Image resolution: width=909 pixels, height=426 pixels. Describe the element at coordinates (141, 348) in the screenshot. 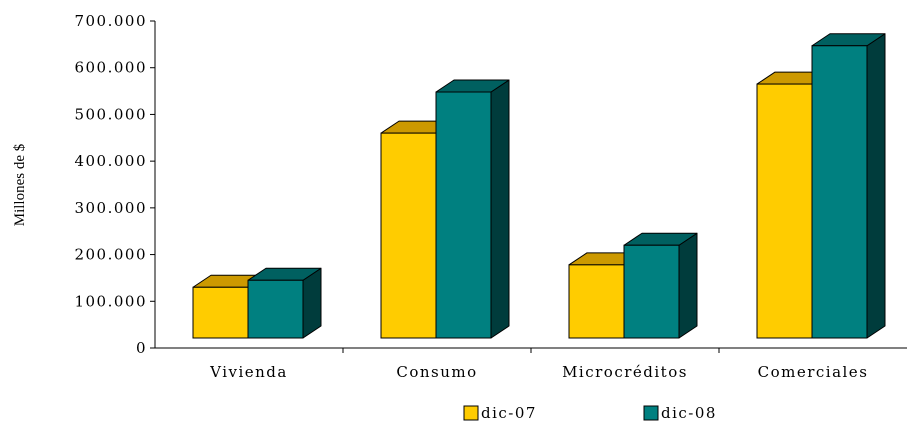

I see `y-tick-label: 0` at that location.